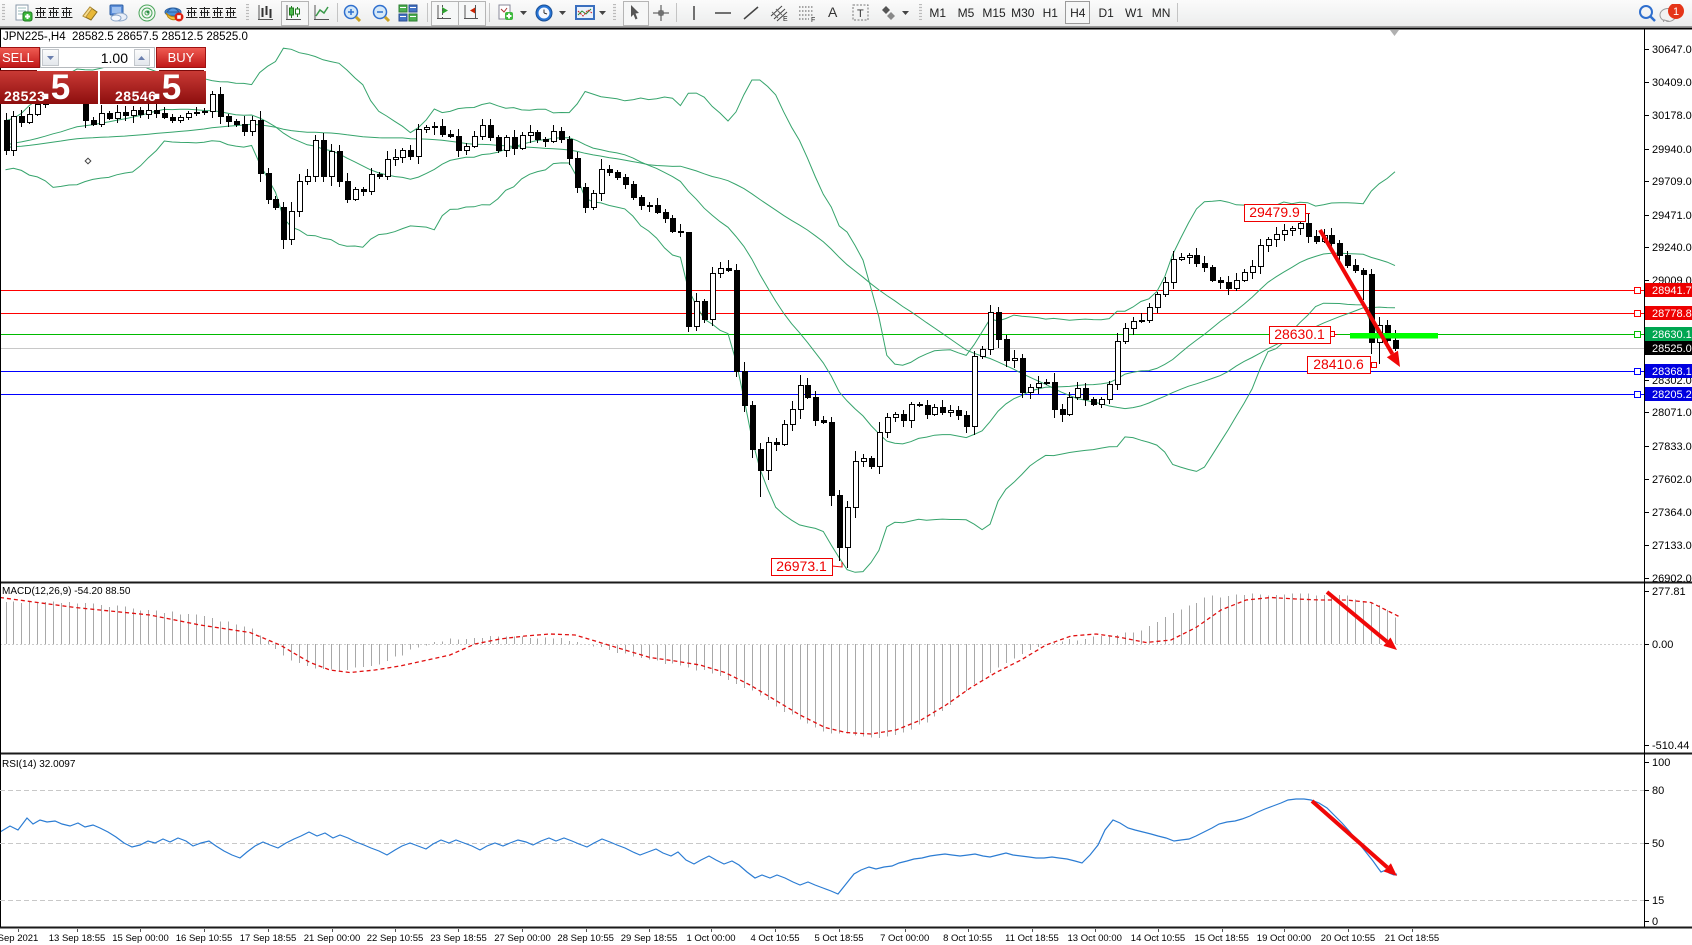  What do you see at coordinates (1672, 579) in the screenshot?
I see `svg-text: 26902.0` at bounding box center [1672, 579].